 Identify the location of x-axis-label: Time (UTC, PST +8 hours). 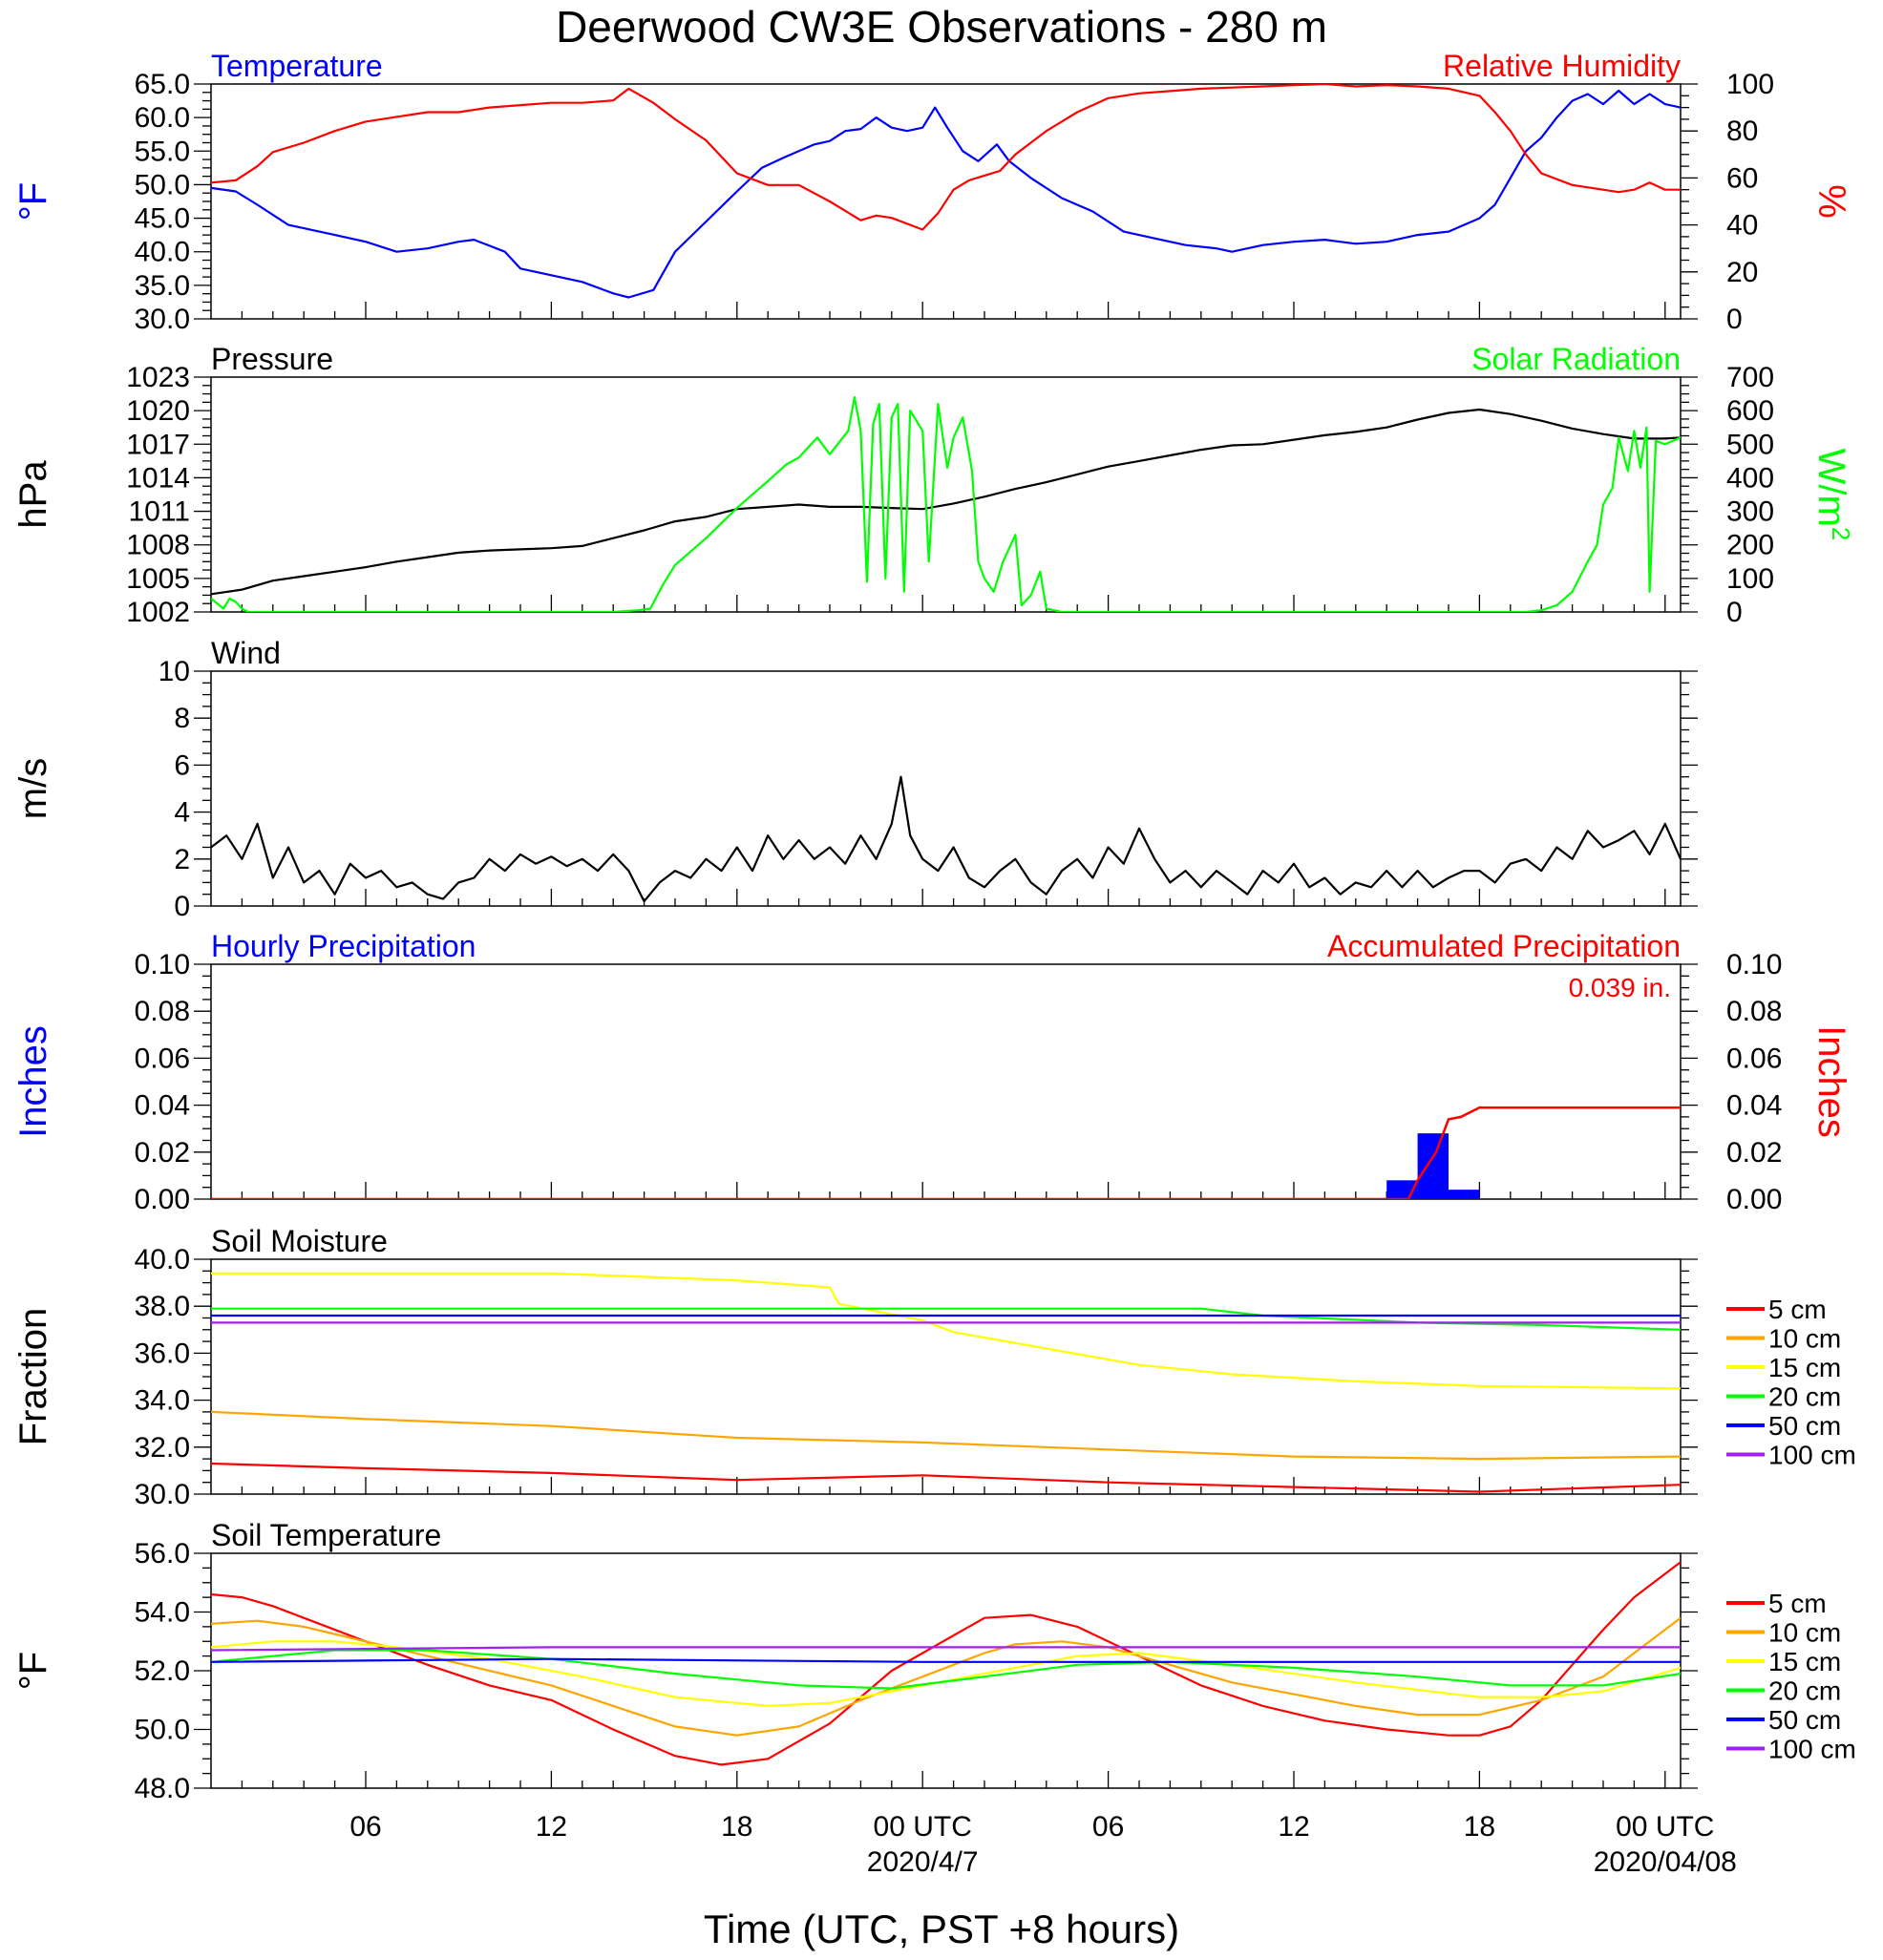
(941, 1929).